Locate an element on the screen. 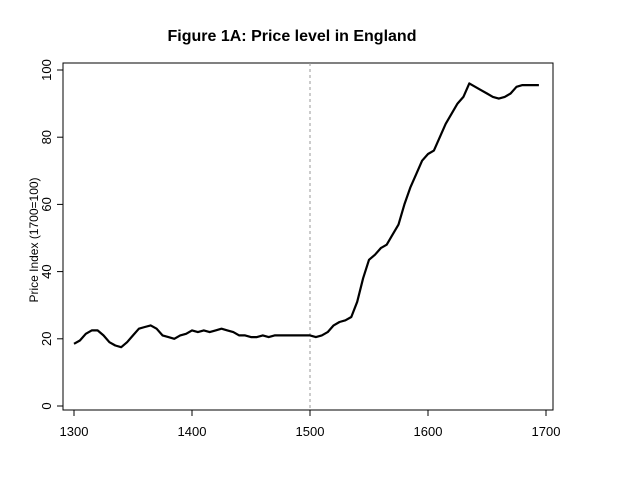 This screenshot has width=640, height=480. x-tick-label: 1700 is located at coordinates (546, 431).